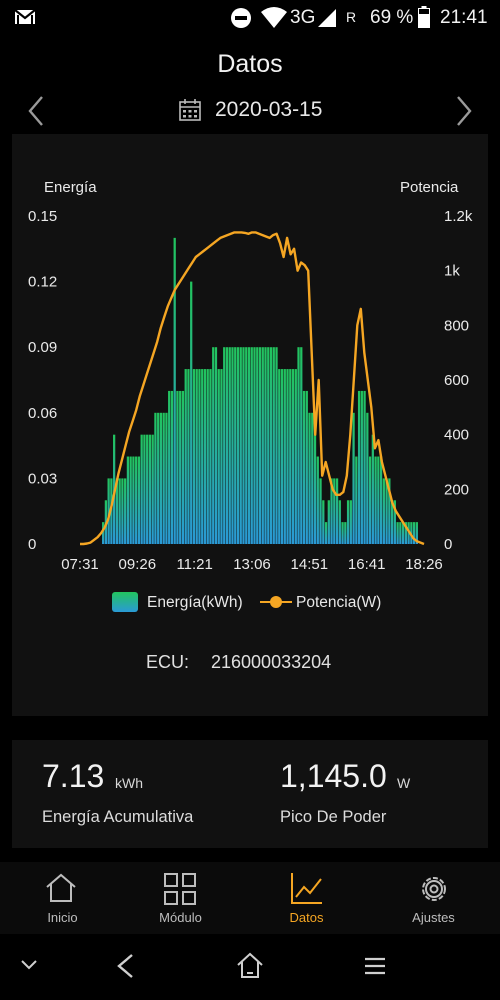 This screenshot has width=500, height=1000. What do you see at coordinates (327, 18) in the screenshot?
I see `signal-icon` at bounding box center [327, 18].